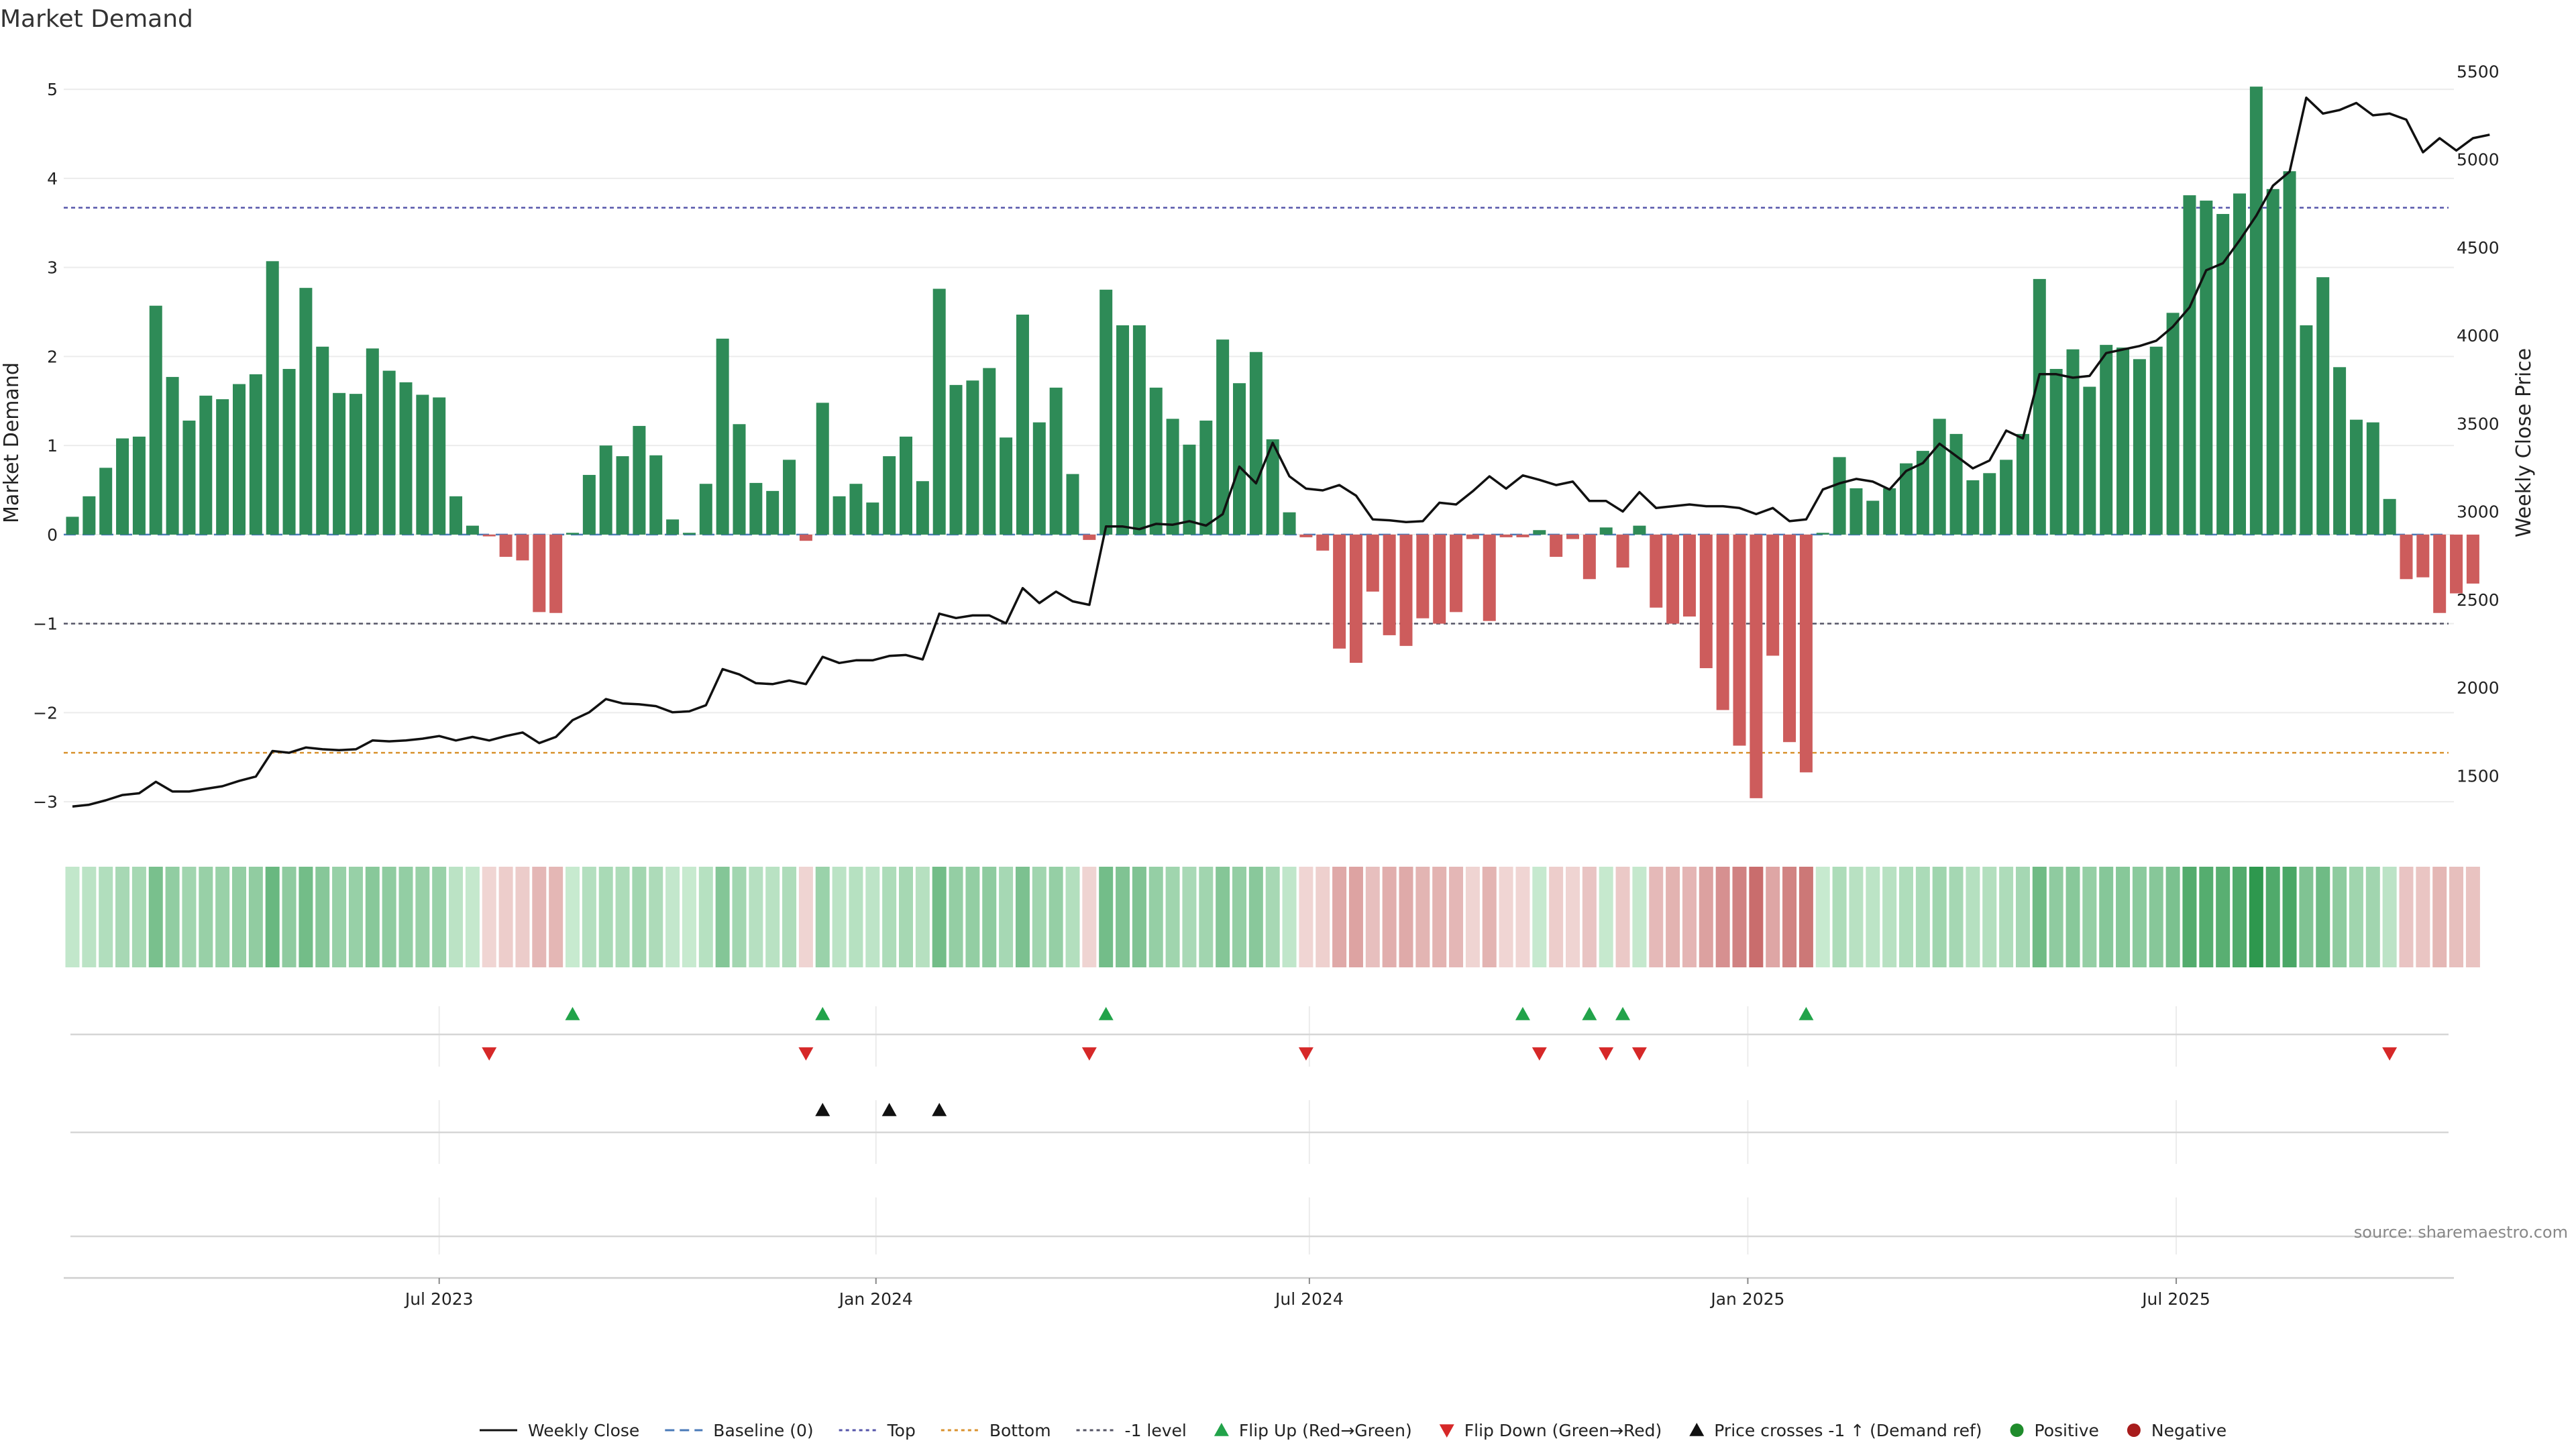 The image size is (2576, 1449). What do you see at coordinates (2478, 776) in the screenshot?
I see `y-tick-label-right: 1500` at bounding box center [2478, 776].